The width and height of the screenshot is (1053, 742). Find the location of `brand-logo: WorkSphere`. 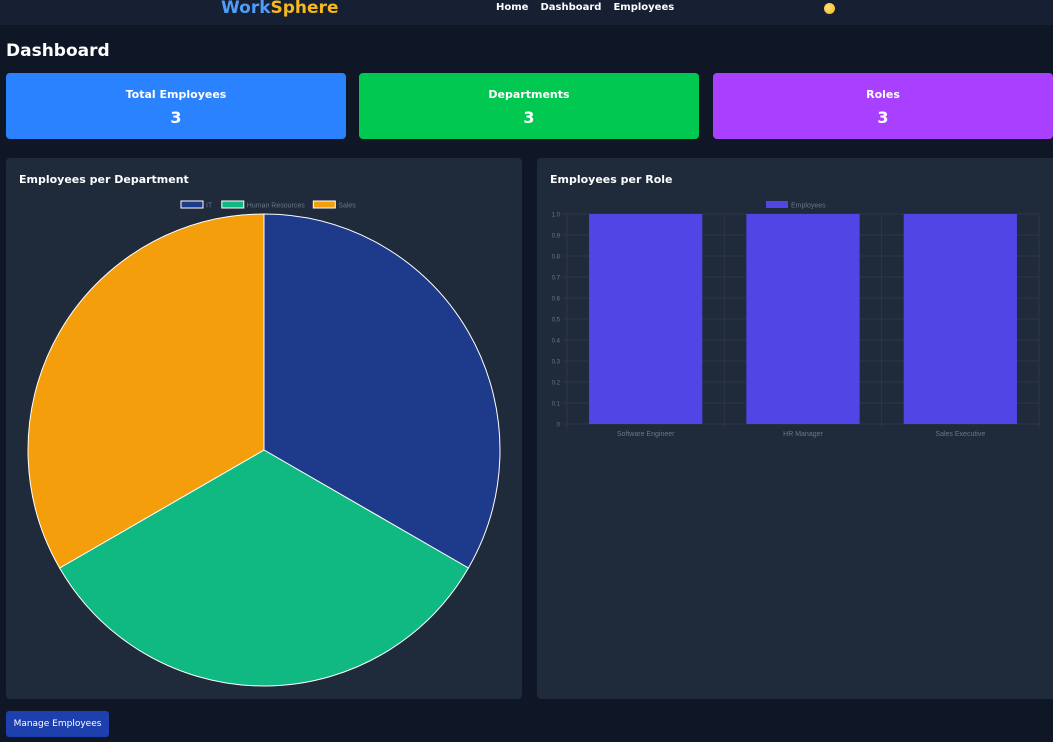

brand-logo: WorkSphere is located at coordinates (279, 8).